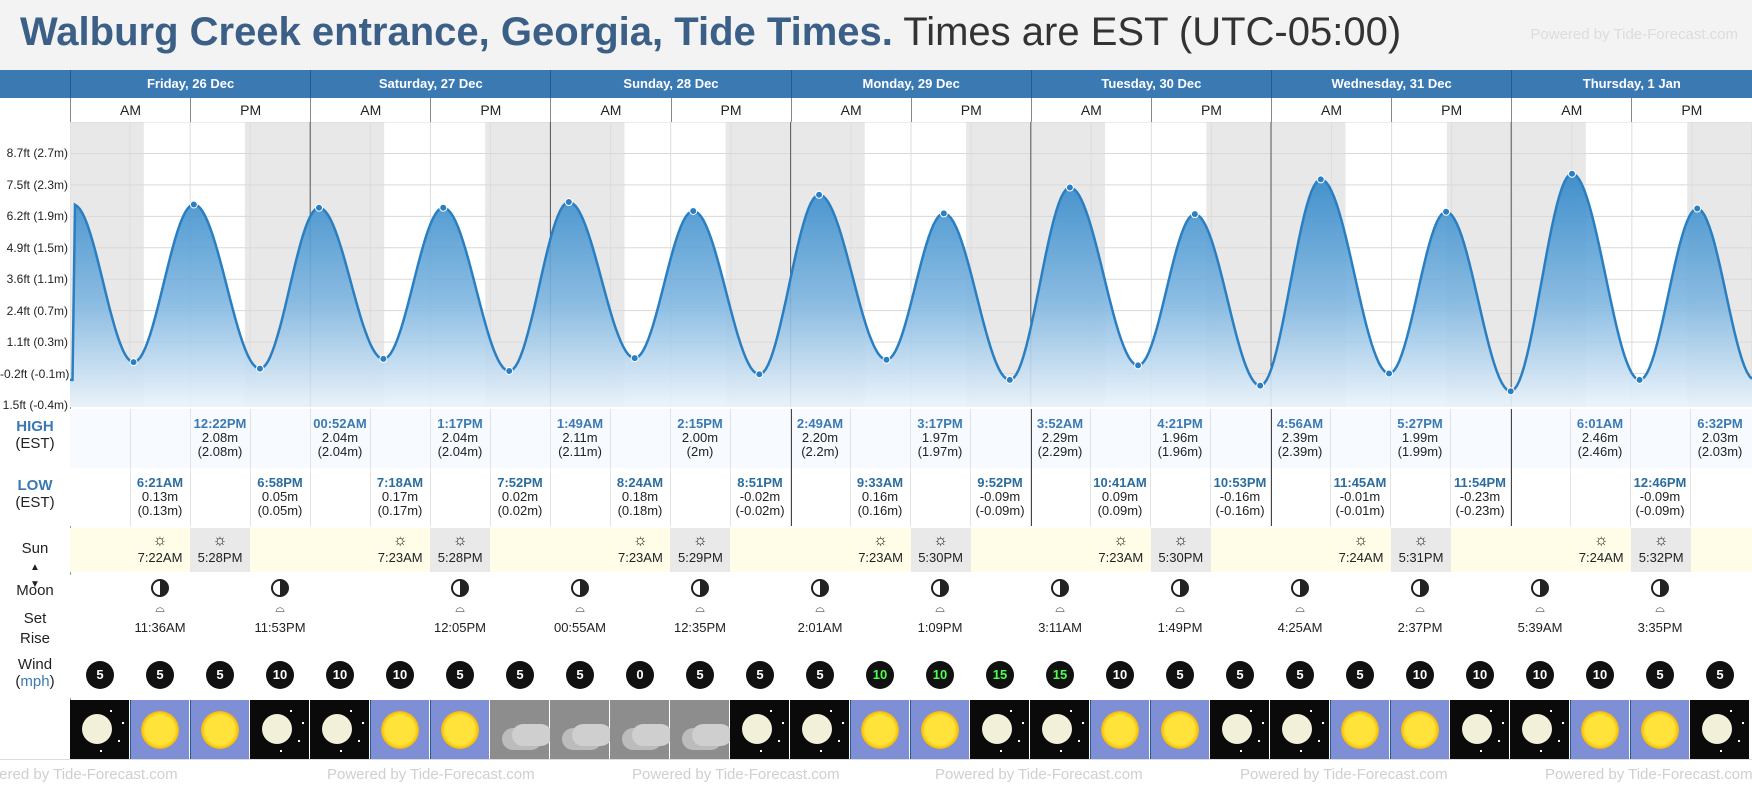  I want to click on y-tick-label: 2.4ft (0.7m), so click(37, 310).